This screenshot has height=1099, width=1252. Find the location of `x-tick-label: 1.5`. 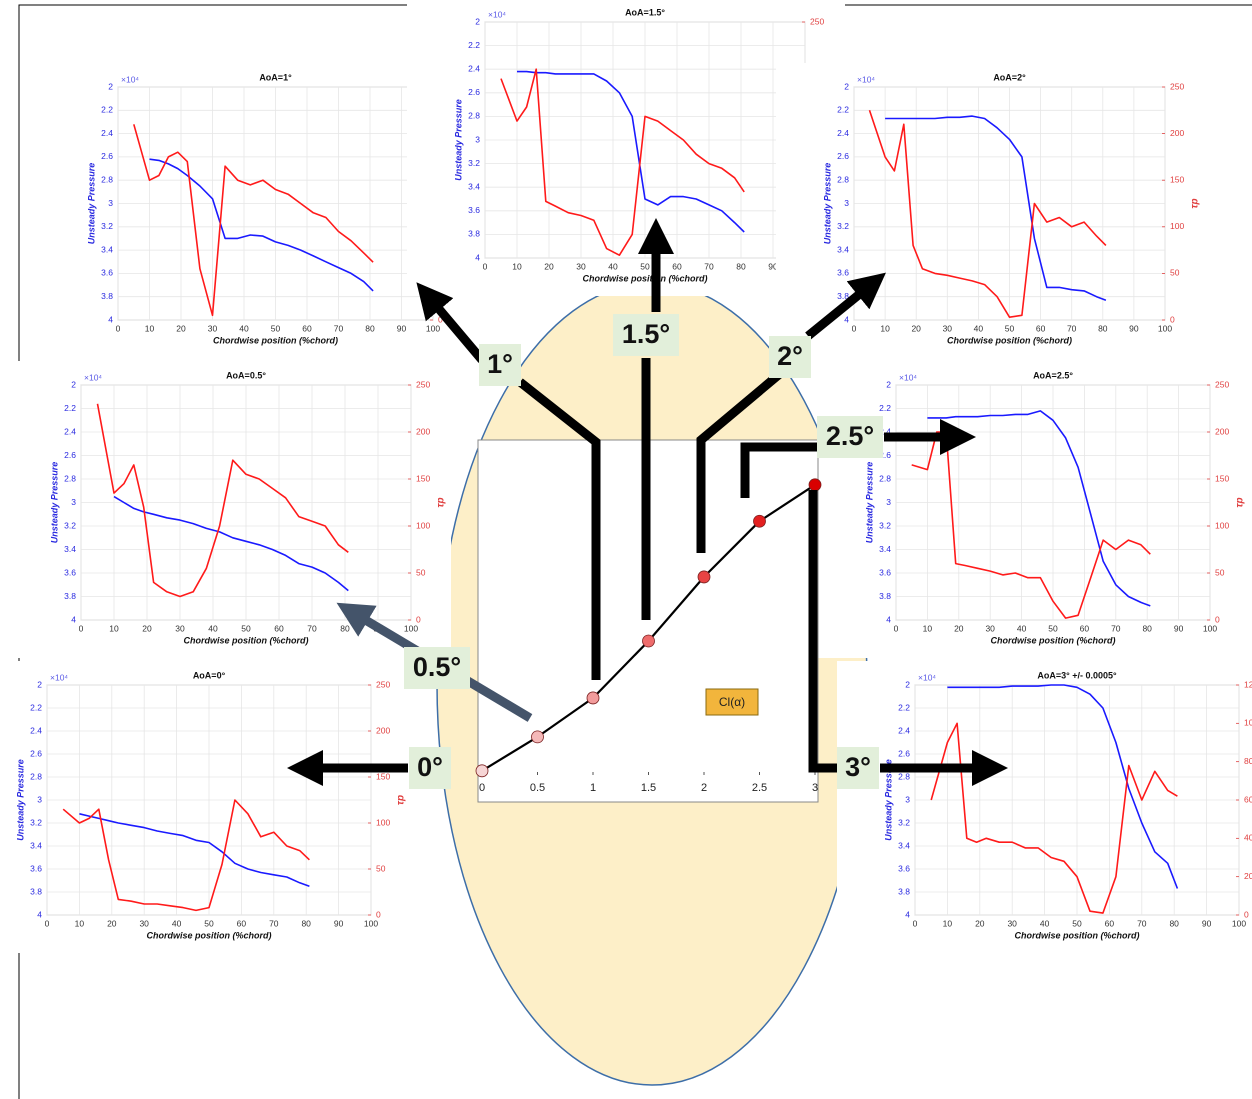

x-tick-label: 1.5 is located at coordinates (648, 788).